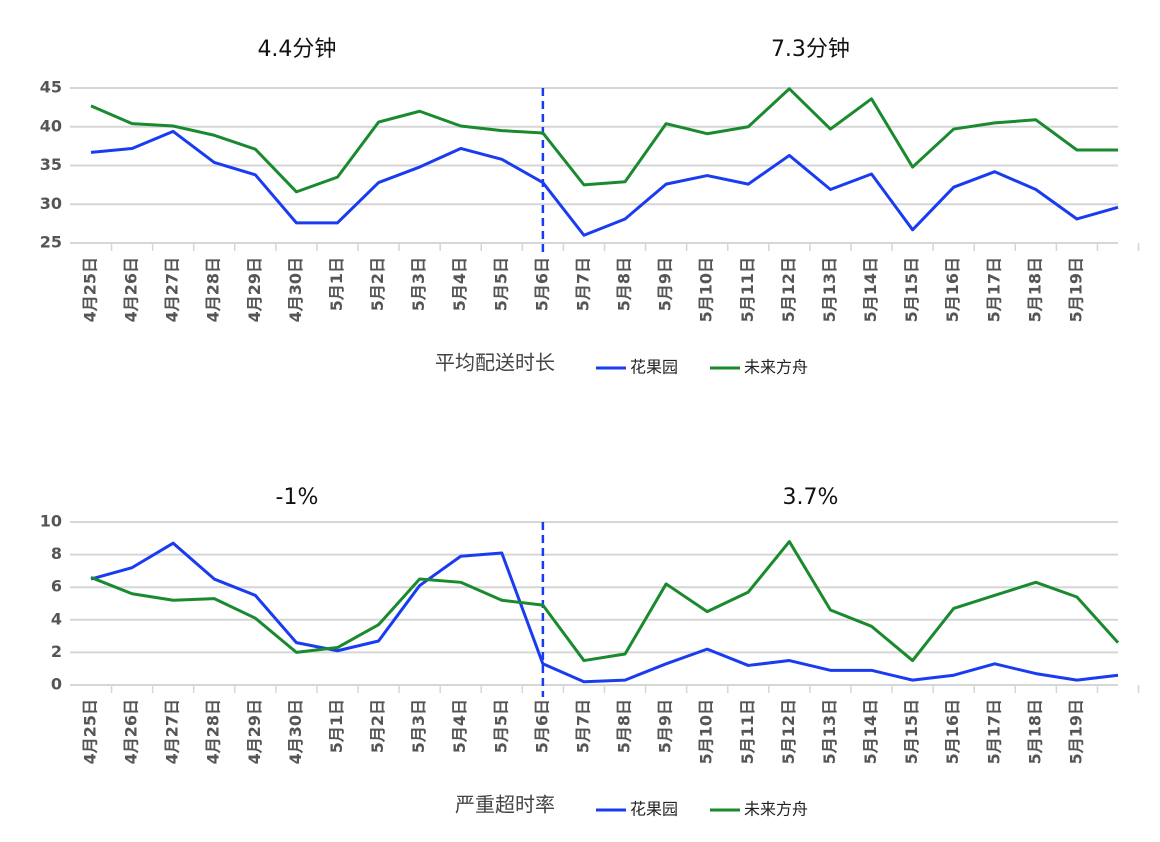 This screenshot has height=842, width=1160. I want to click on y-tick-label: 0, so click(56, 684).